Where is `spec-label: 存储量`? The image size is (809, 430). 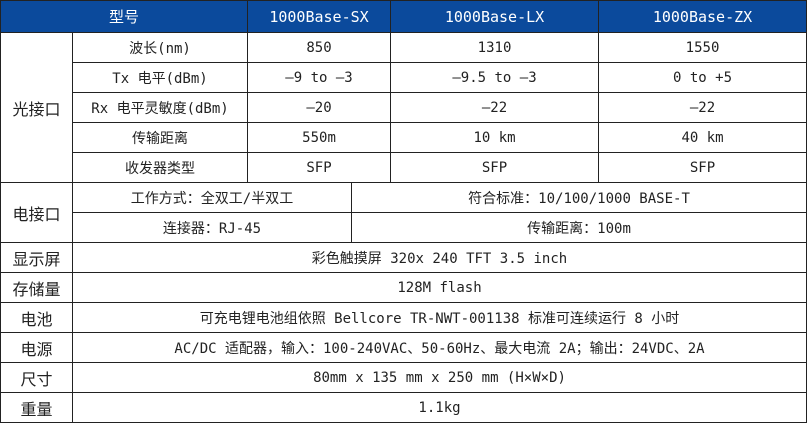 spec-label: 存储量 is located at coordinates (36, 287).